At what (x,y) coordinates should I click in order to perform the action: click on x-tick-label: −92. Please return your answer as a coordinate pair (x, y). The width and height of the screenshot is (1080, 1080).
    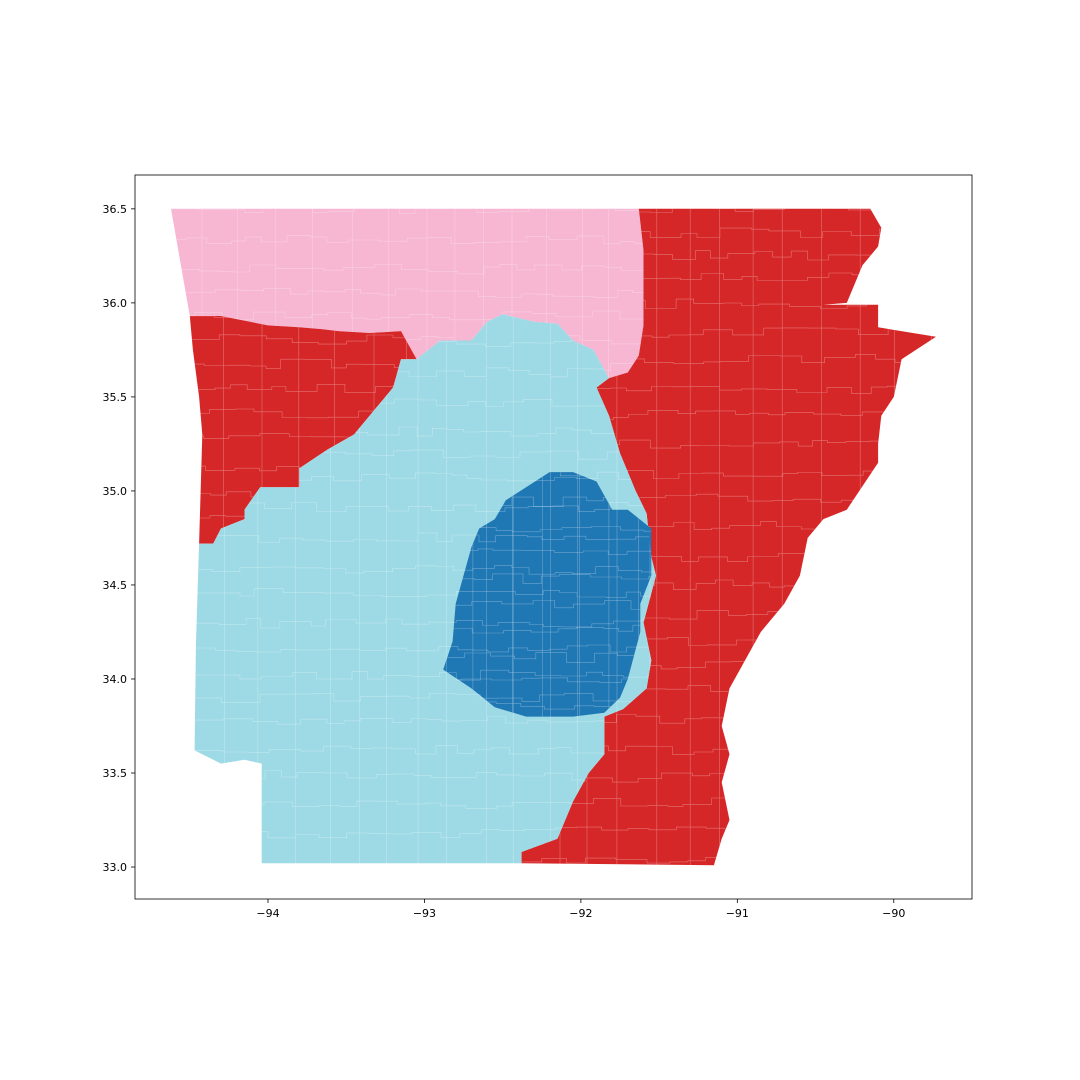
    Looking at the image, I should click on (580, 913).